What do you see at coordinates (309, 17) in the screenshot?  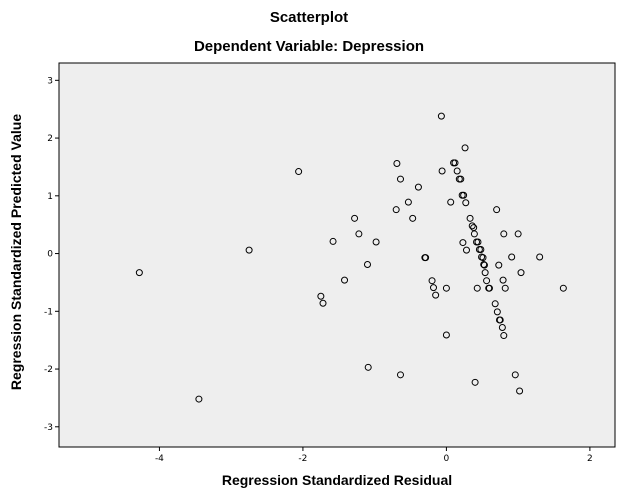 I see `chart-title: Scatterplot` at bounding box center [309, 17].